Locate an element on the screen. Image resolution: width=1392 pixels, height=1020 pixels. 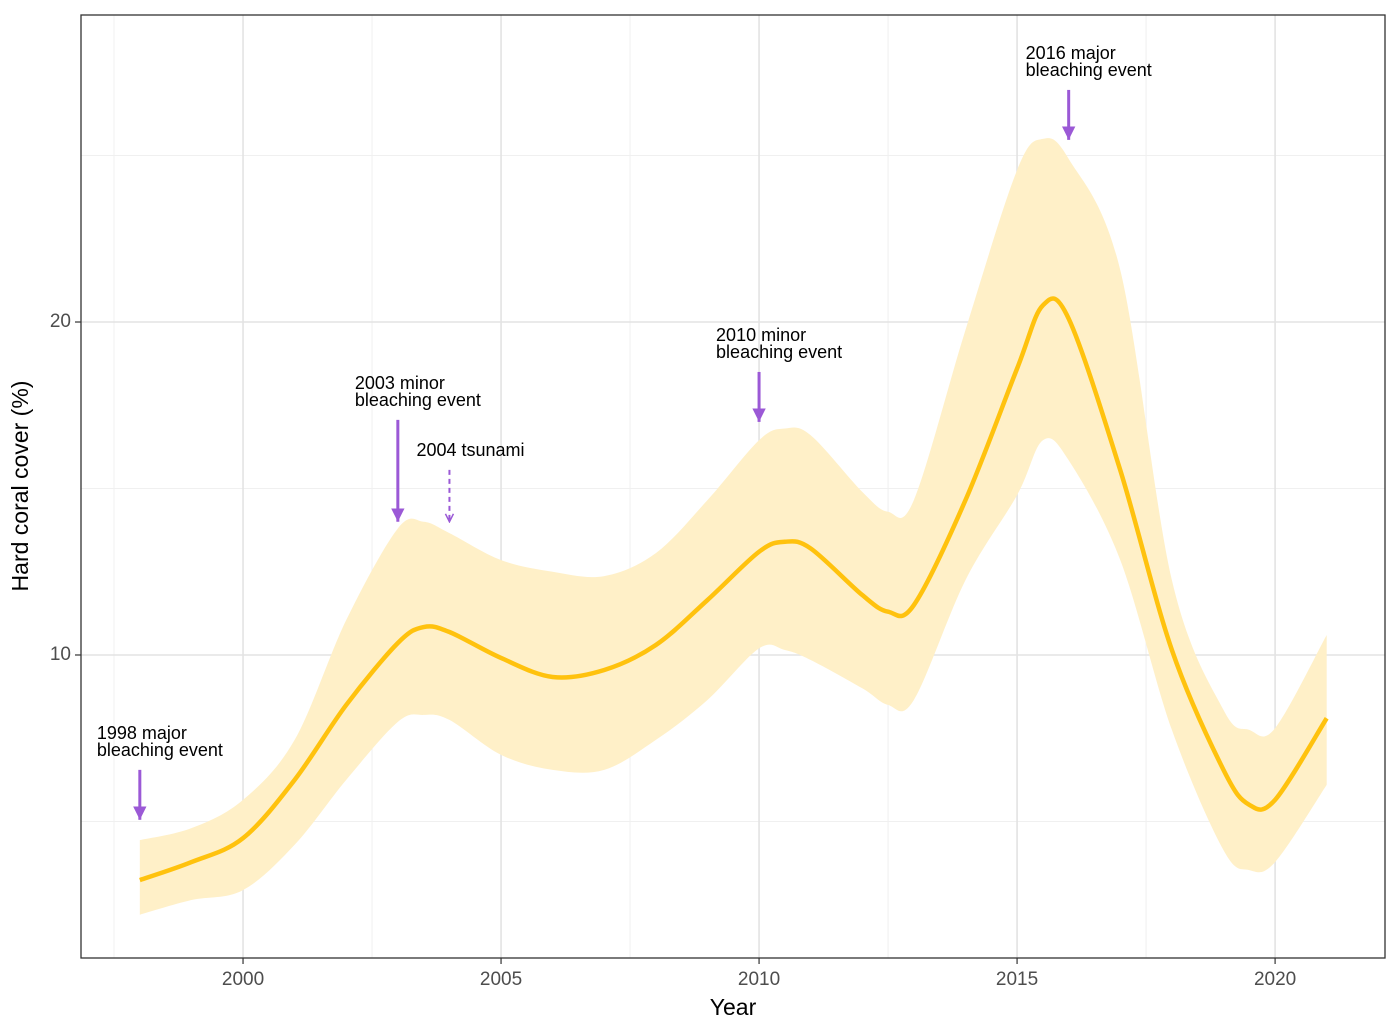
y-tick-label: 10 is located at coordinates (60, 654).